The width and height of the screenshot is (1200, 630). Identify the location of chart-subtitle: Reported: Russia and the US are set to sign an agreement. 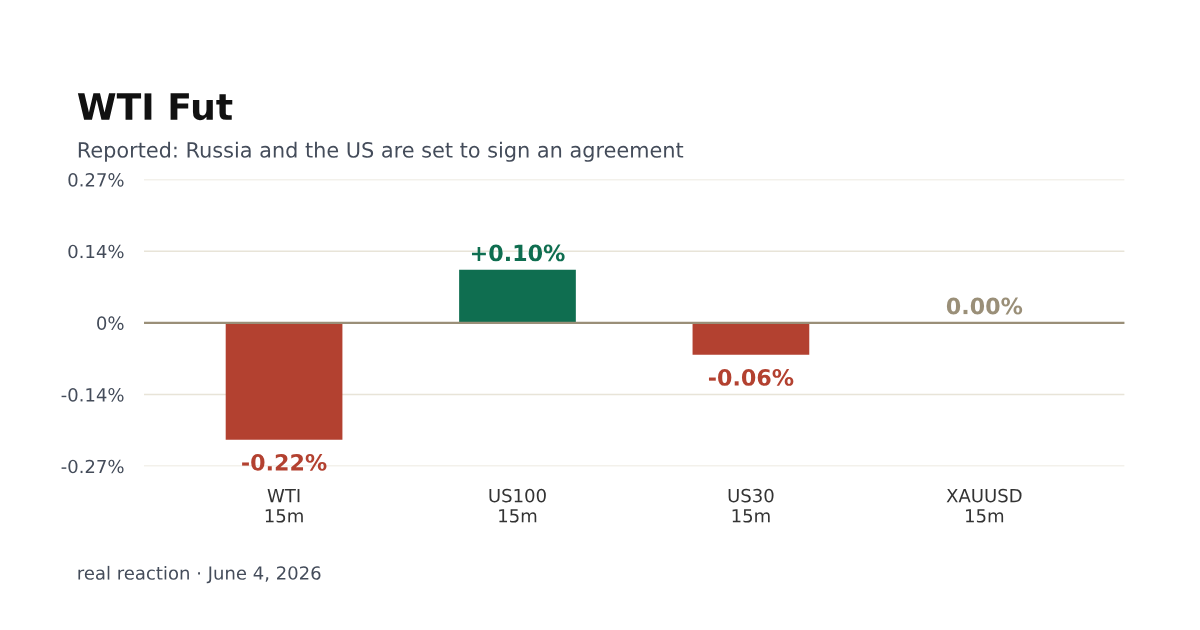
(381, 151).